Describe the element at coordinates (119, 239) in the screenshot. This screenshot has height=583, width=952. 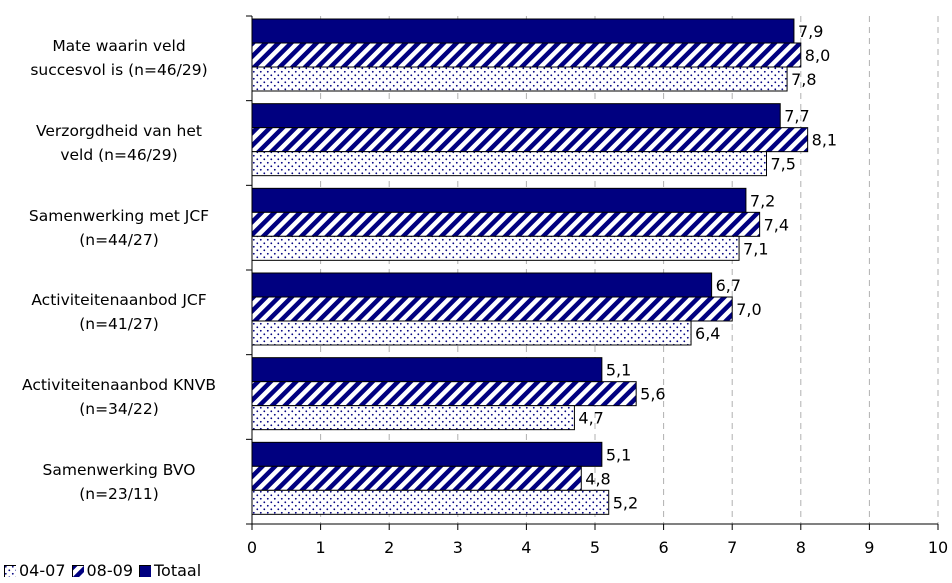
I see `category-label-line: (n=44/27)` at that location.